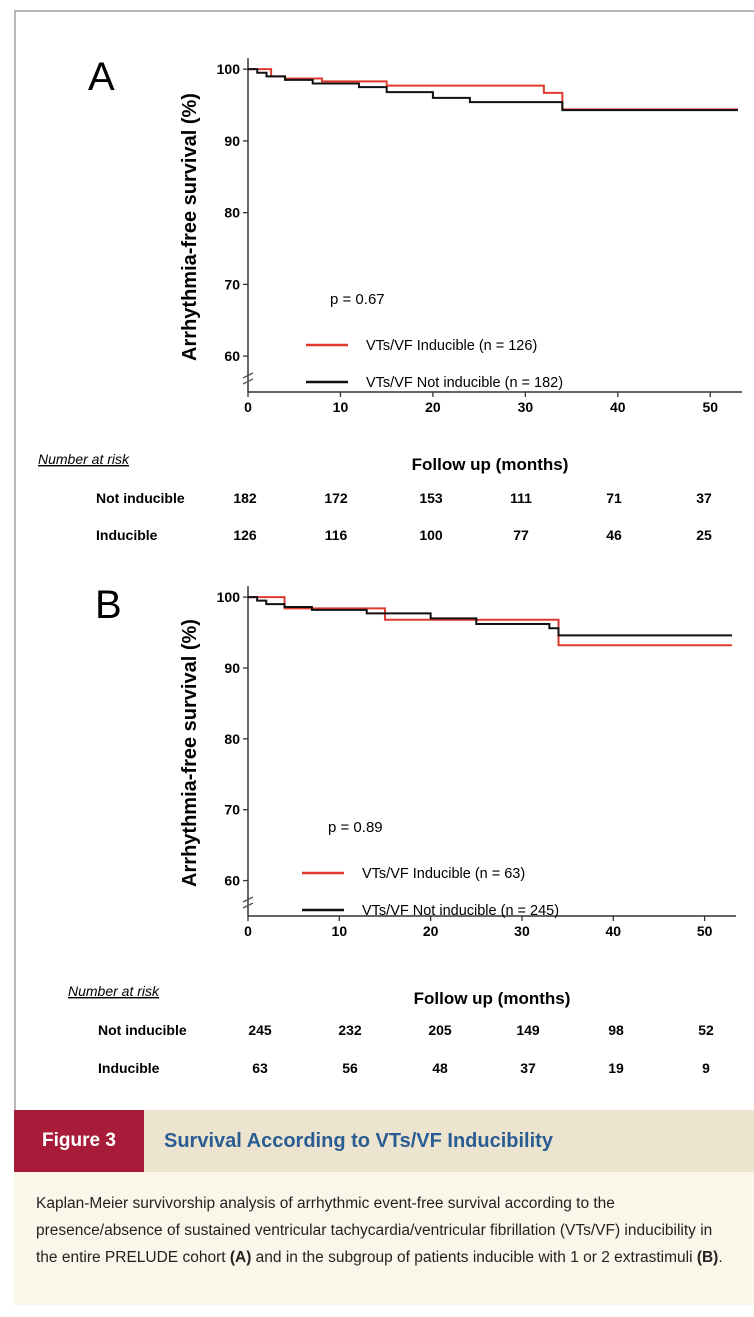 This screenshot has height=1317, width=754. I want to click on risk-table-cell: 63, so click(260, 1068).